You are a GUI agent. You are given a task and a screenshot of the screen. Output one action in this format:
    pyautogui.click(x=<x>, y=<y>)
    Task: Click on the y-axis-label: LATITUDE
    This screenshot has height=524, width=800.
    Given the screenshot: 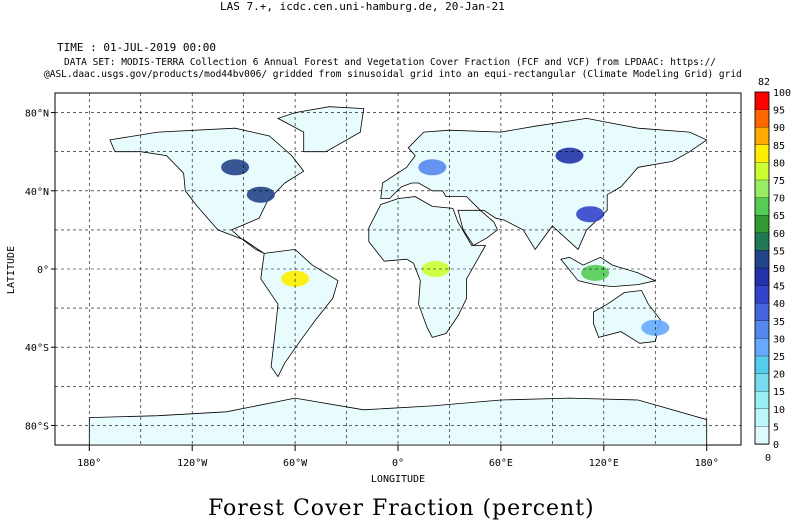 What is the action you would take?
    pyautogui.click(x=11, y=270)
    